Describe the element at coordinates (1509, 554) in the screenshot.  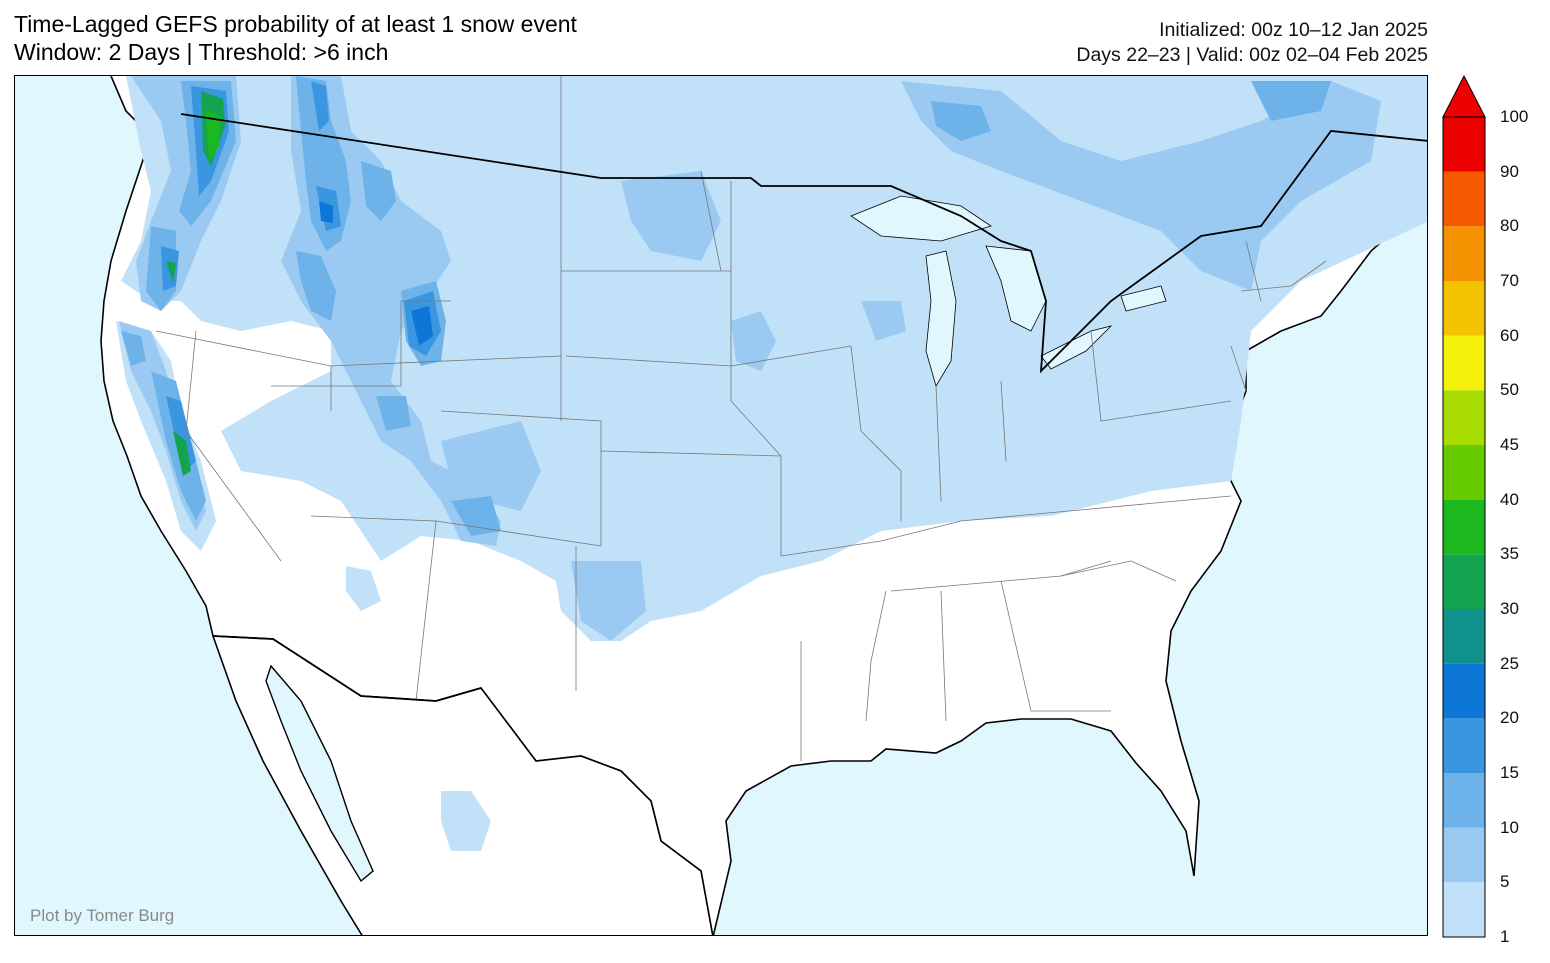
I see `colorbar-tick-label: 35` at that location.